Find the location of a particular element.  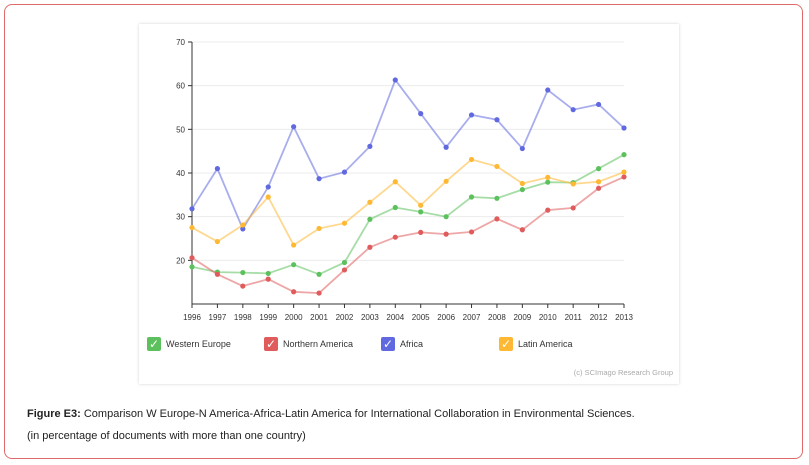

x-tick-label: 2005 is located at coordinates (421, 317).